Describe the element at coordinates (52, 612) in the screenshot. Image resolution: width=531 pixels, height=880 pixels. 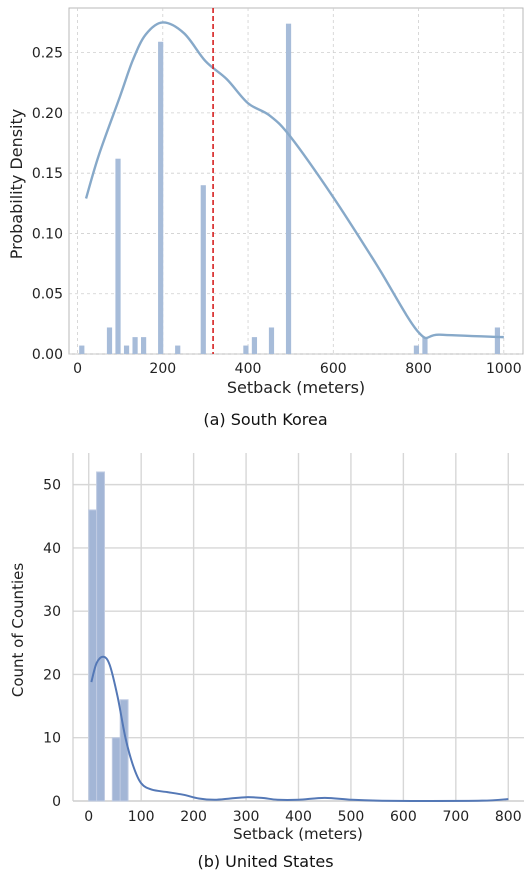
I see `y-tick-label: 30` at that location.